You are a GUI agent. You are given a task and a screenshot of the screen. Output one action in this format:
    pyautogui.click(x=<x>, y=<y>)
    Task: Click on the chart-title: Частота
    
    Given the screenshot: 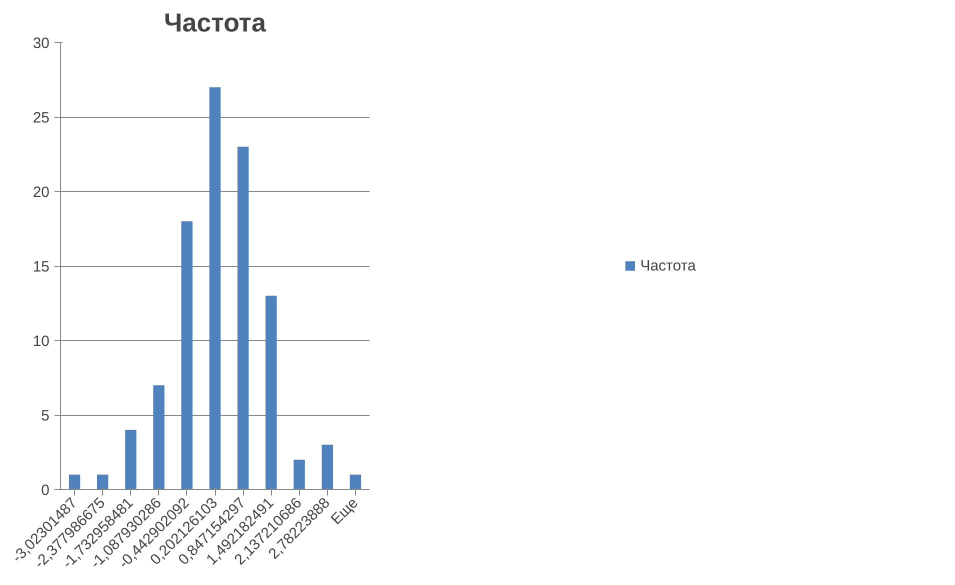 What is the action you would take?
    pyautogui.click(x=215, y=23)
    